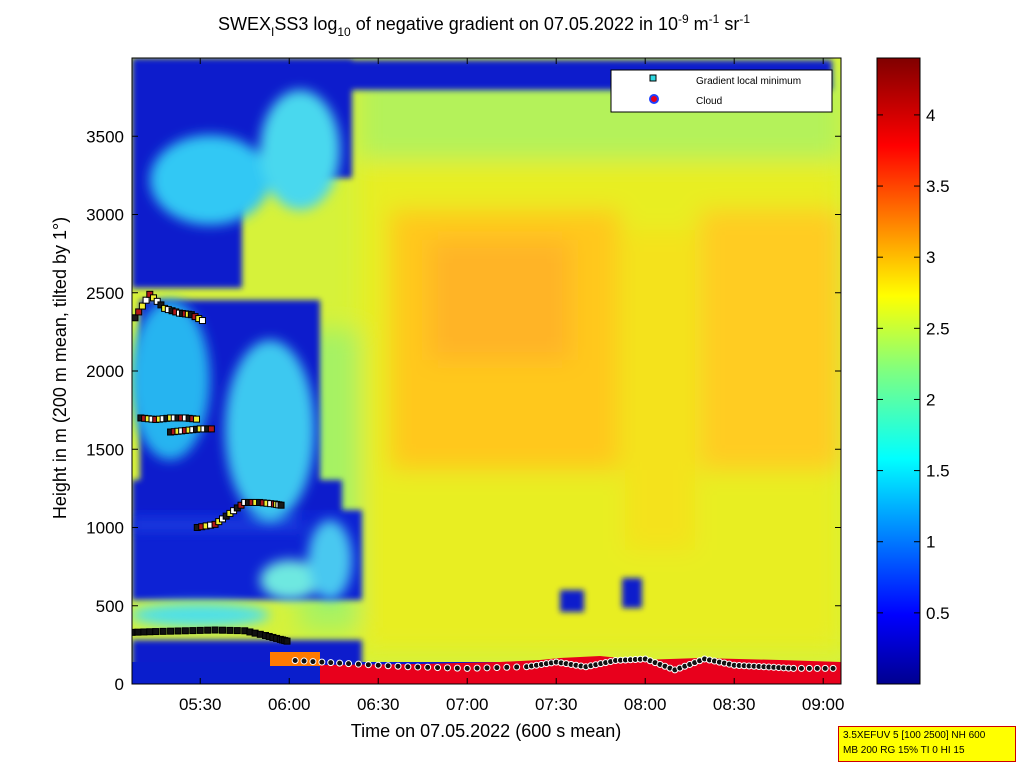  What do you see at coordinates (699, 24) in the screenshot?
I see `title-unit1: m` at bounding box center [699, 24].